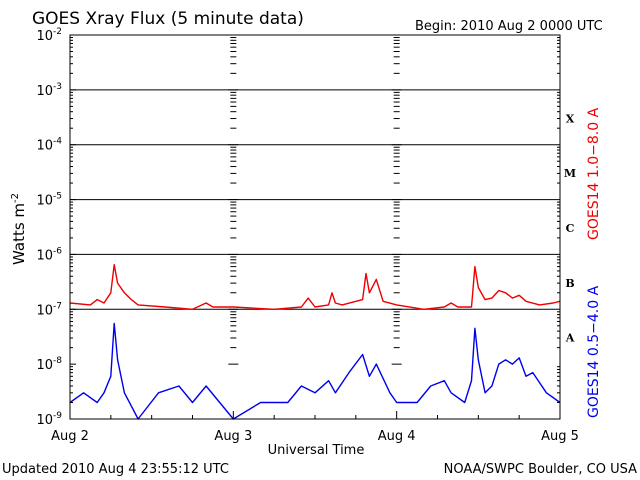 Image resolution: width=640 pixels, height=480 pixels. What do you see at coordinates (115, 469) in the screenshot?
I see `updated-timestamp: Updated 2010 Aug 4 23:55:12 UTC` at bounding box center [115, 469].